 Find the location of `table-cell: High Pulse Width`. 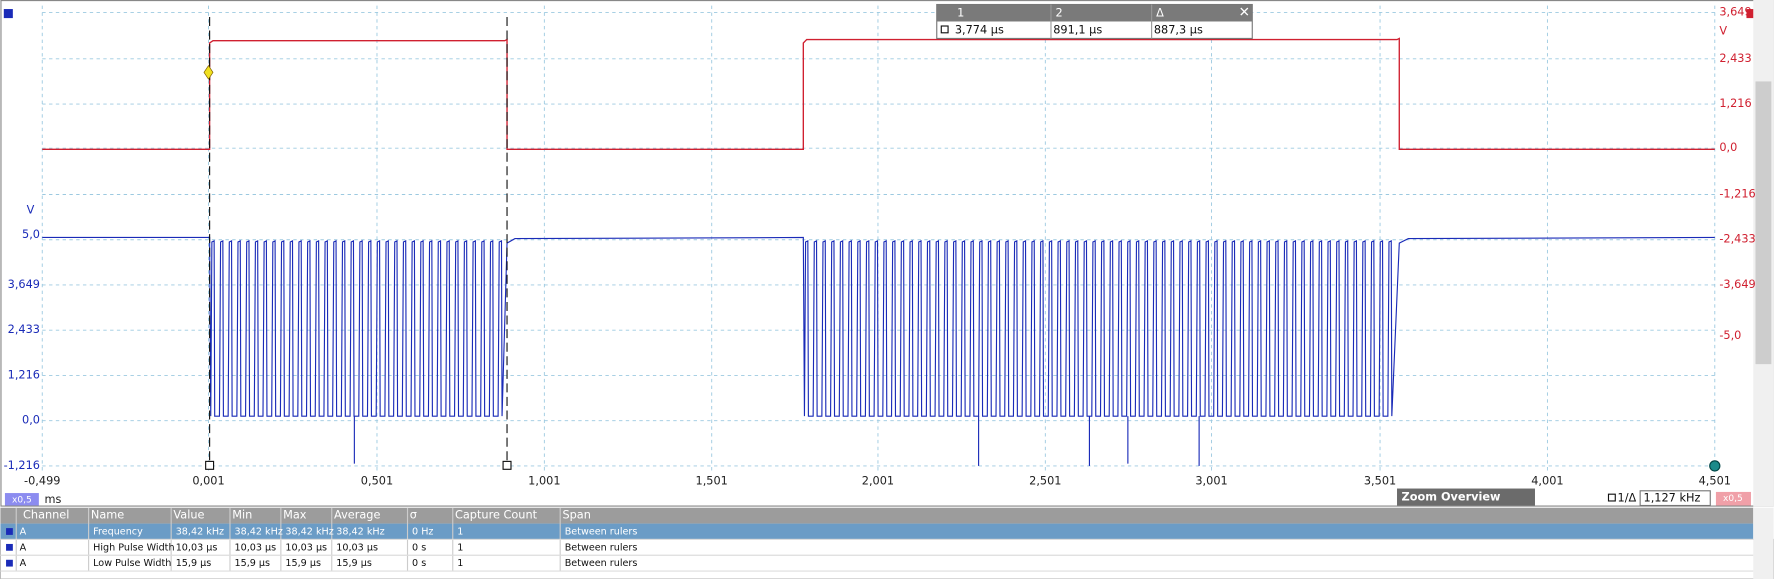

table-cell: High Pulse Width is located at coordinates (133, 547).